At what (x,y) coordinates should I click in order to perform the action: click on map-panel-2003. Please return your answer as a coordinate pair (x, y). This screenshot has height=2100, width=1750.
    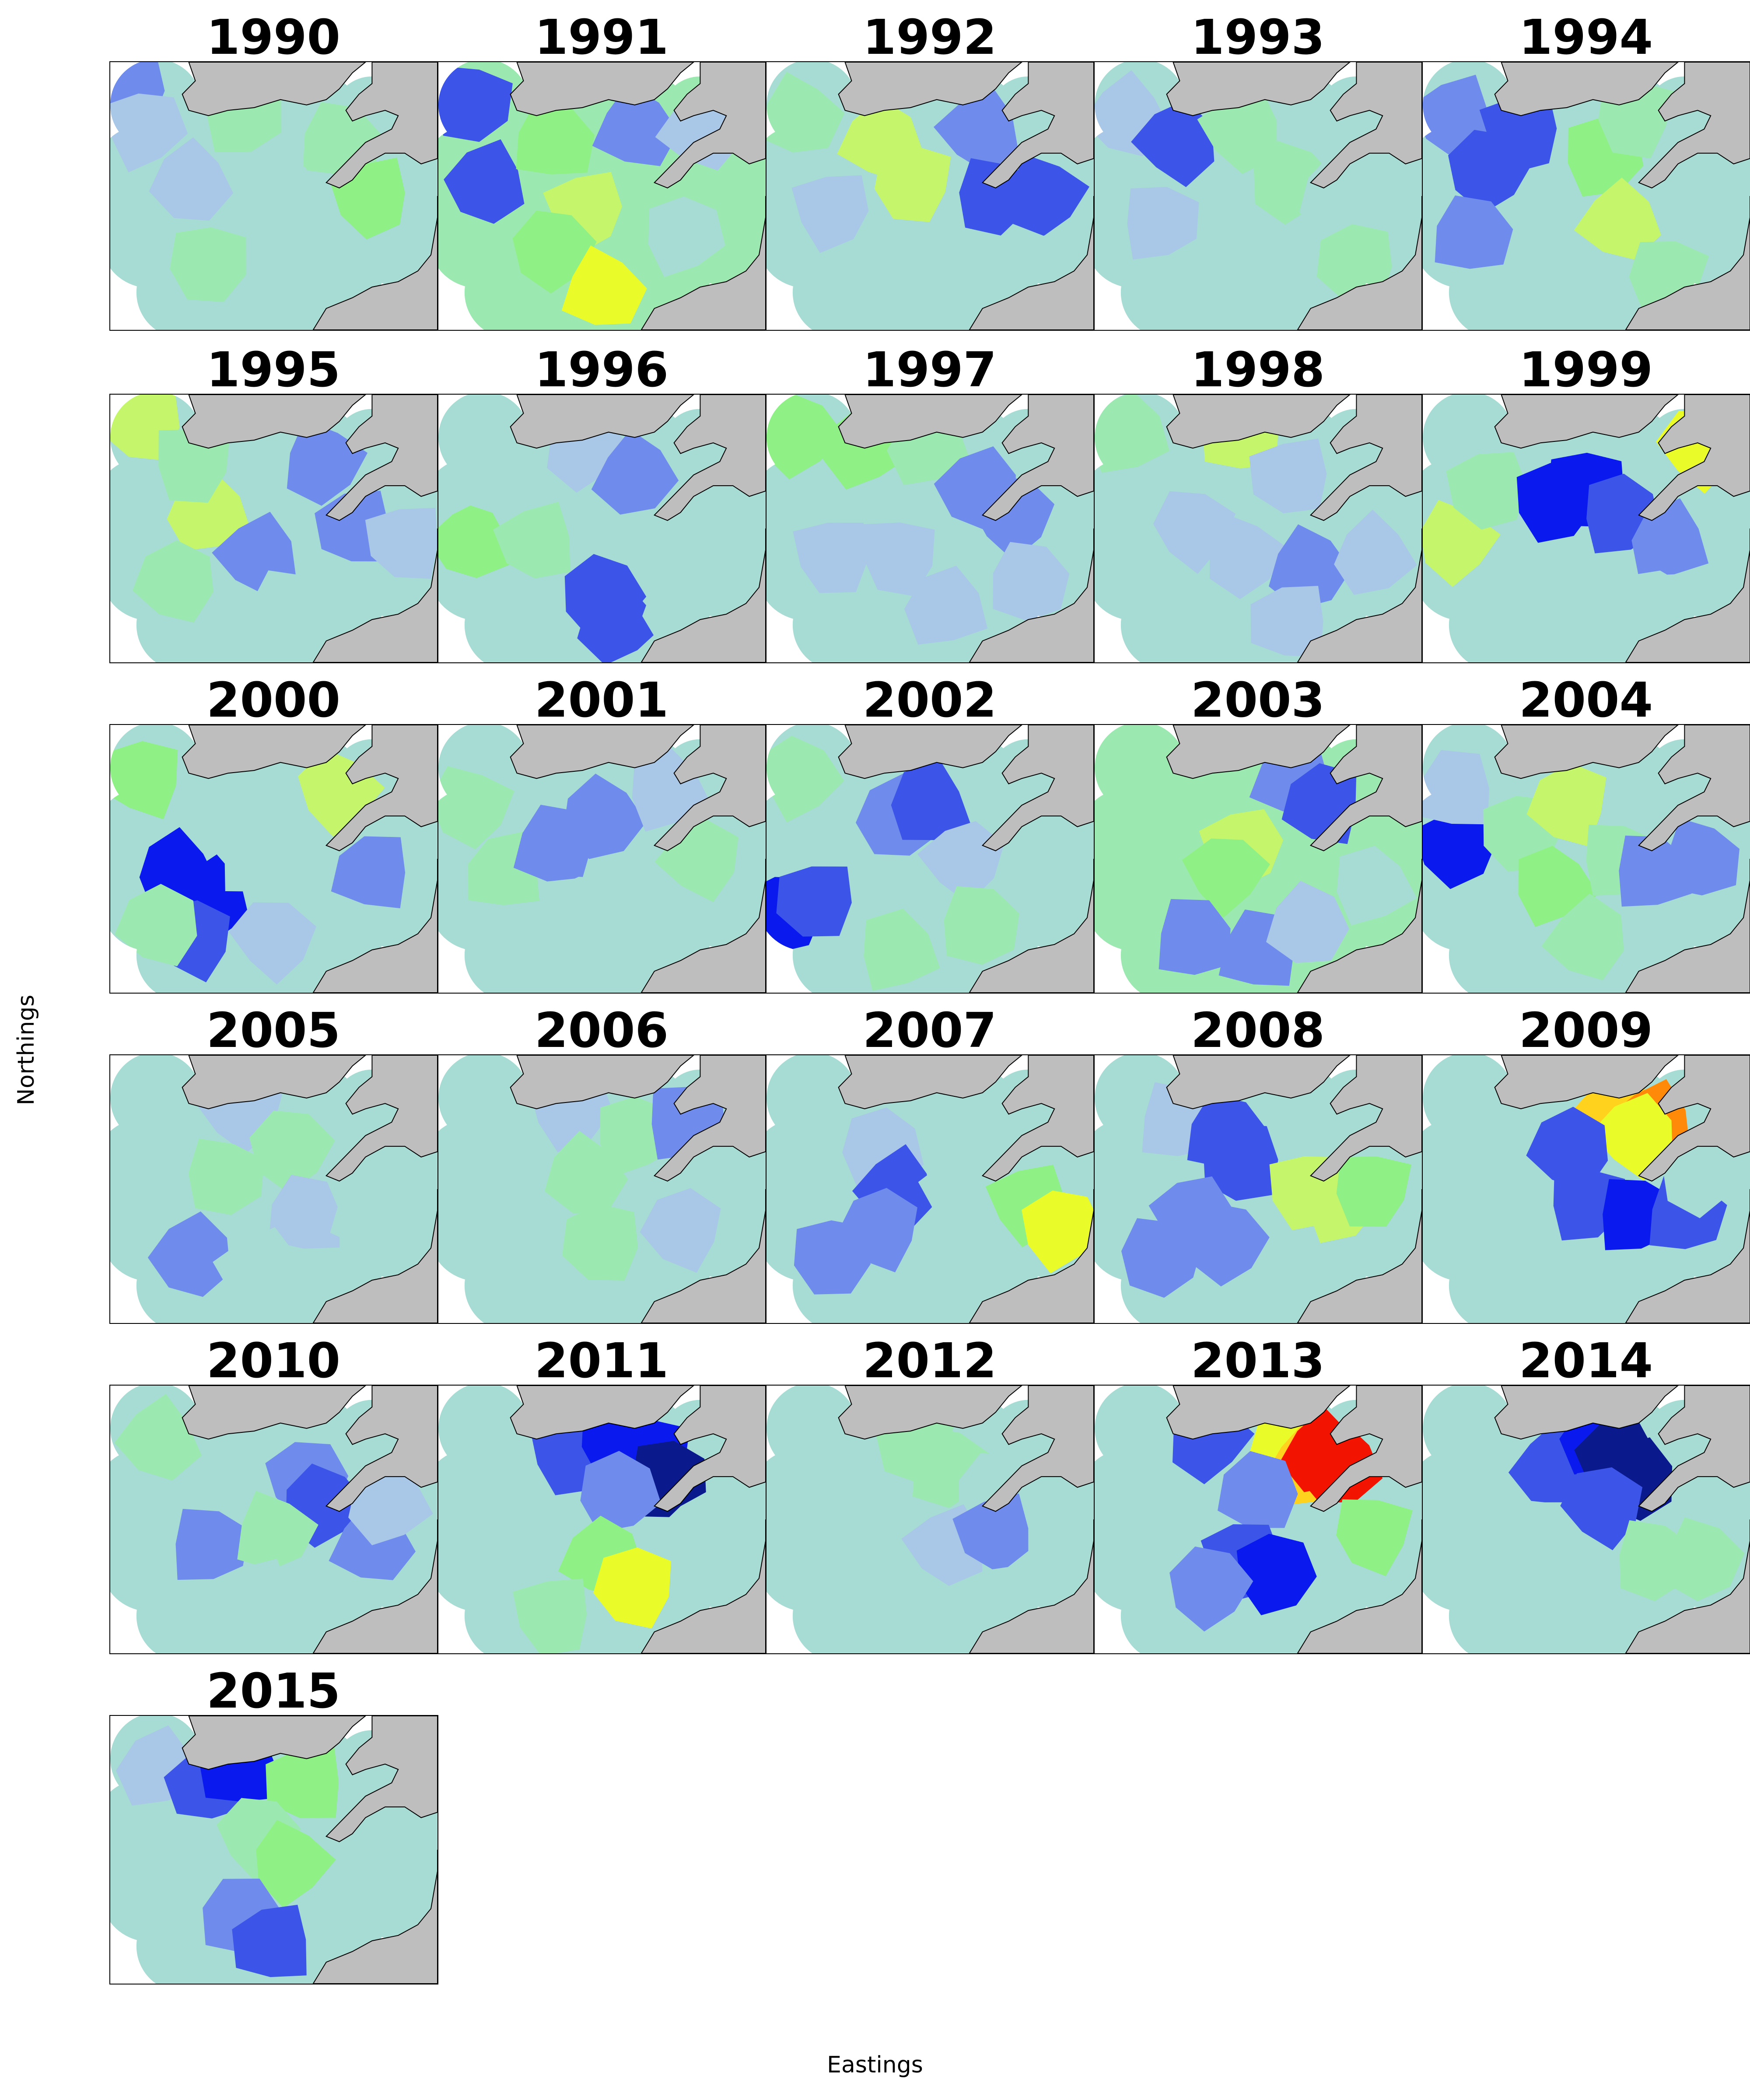
    Looking at the image, I should click on (1258, 859).